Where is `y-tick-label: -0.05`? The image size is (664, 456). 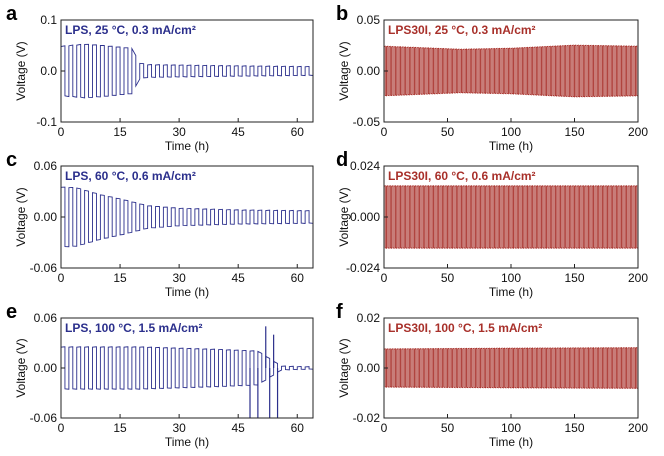 y-tick-label: -0.05 is located at coordinates (367, 122).